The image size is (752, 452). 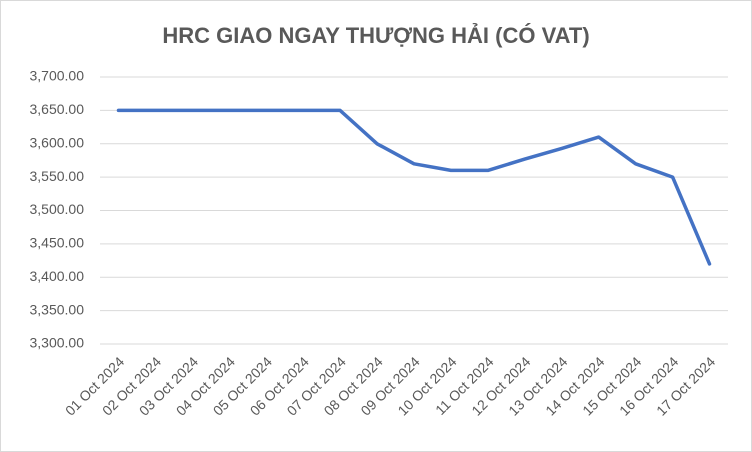 What do you see at coordinates (57, 343) in the screenshot?
I see `y-tick-label: 3,300.00` at bounding box center [57, 343].